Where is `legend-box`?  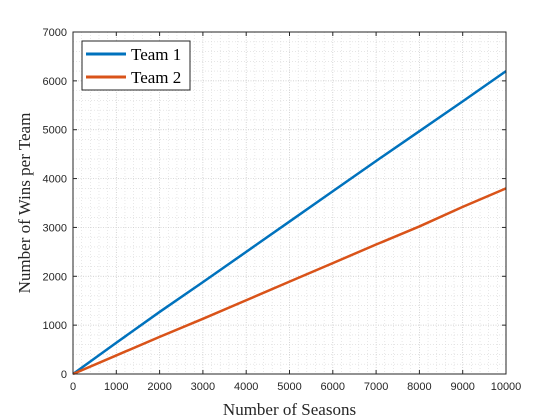 legend-box is located at coordinates (136, 65).